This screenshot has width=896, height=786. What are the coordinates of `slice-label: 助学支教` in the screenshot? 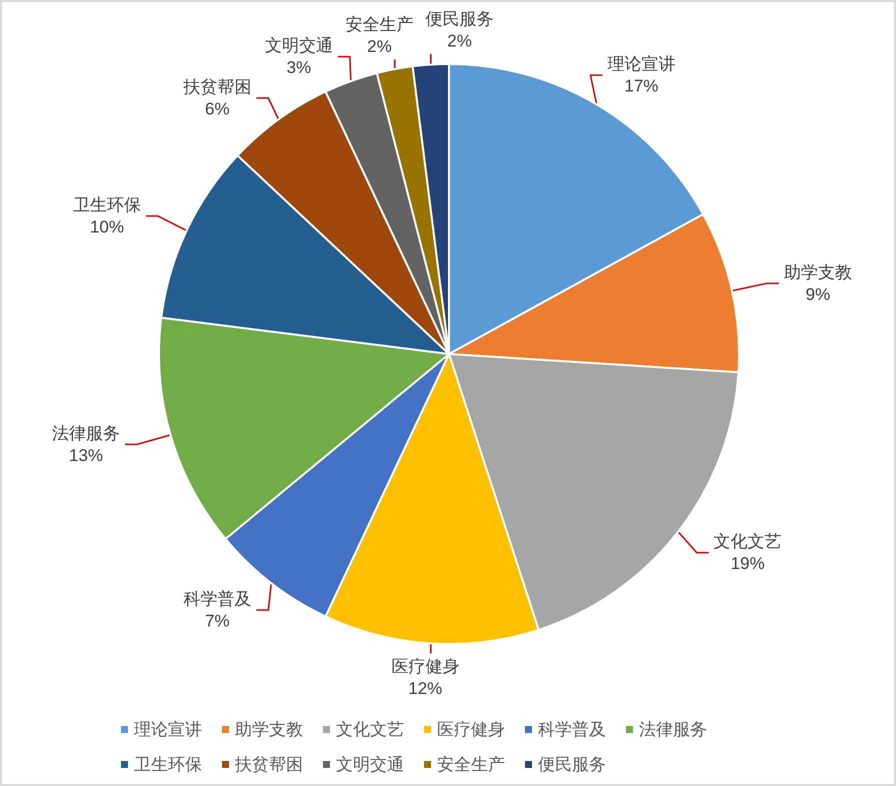 It's located at (818, 272).